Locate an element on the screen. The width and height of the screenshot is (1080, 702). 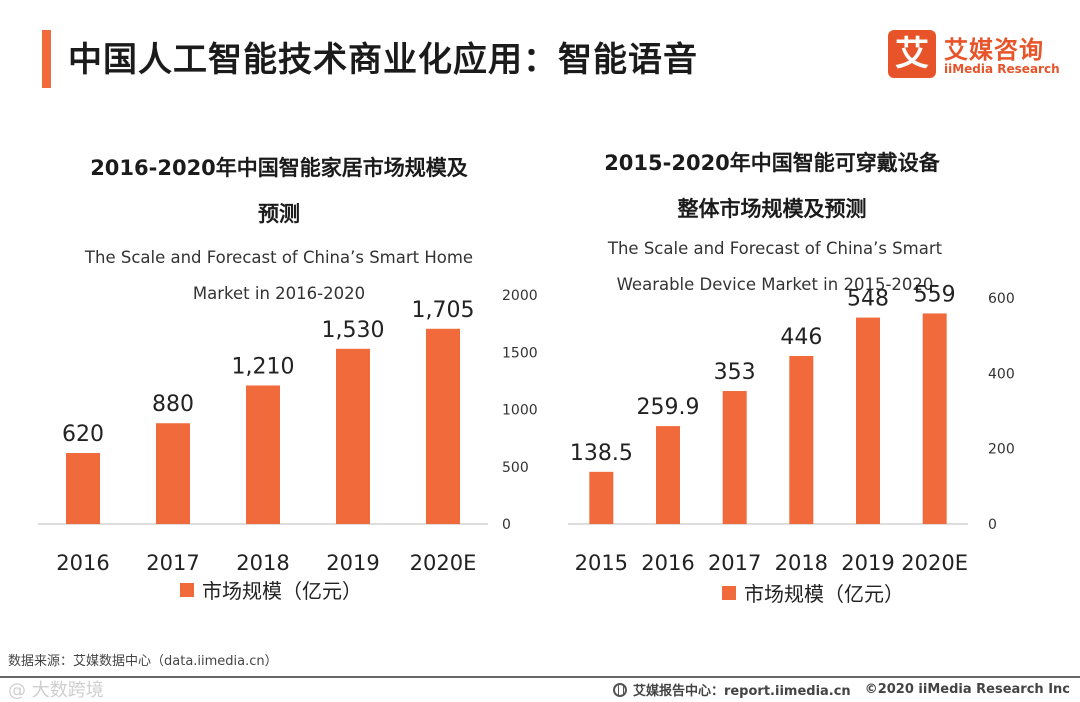
footer-divider is located at coordinates (540, 677).